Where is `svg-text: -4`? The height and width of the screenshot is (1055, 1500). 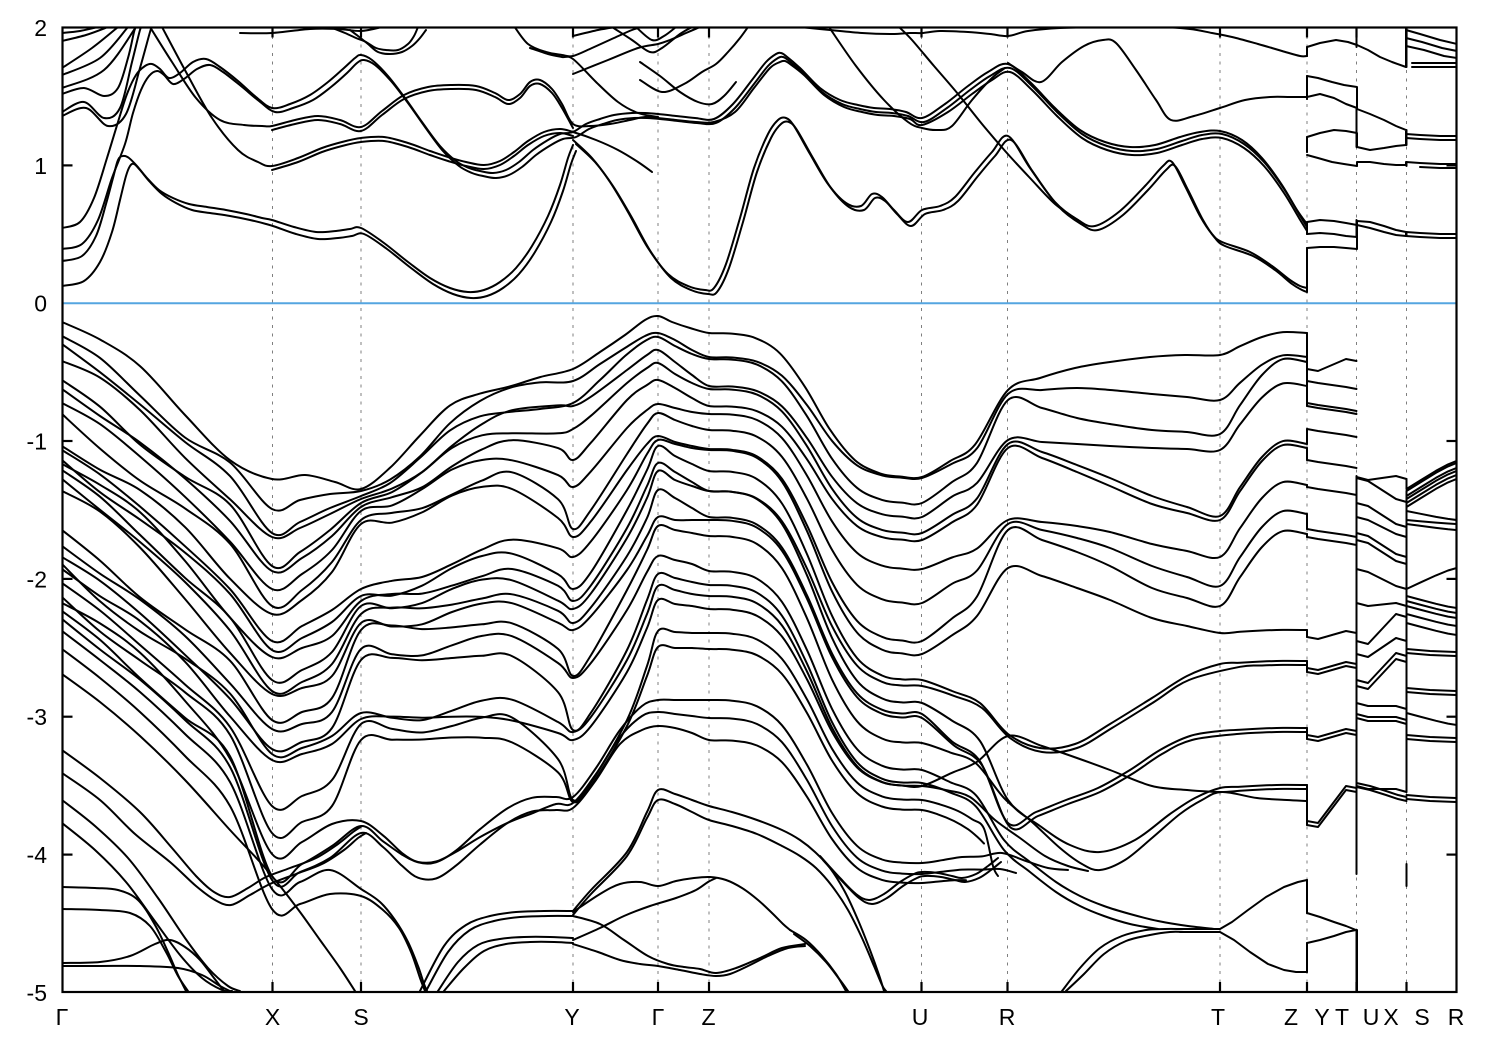
svg-text: -4 is located at coordinates (37, 855).